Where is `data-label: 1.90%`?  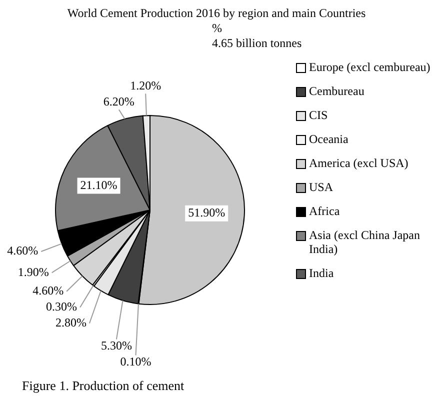 data-label: 1.90% is located at coordinates (33, 271).